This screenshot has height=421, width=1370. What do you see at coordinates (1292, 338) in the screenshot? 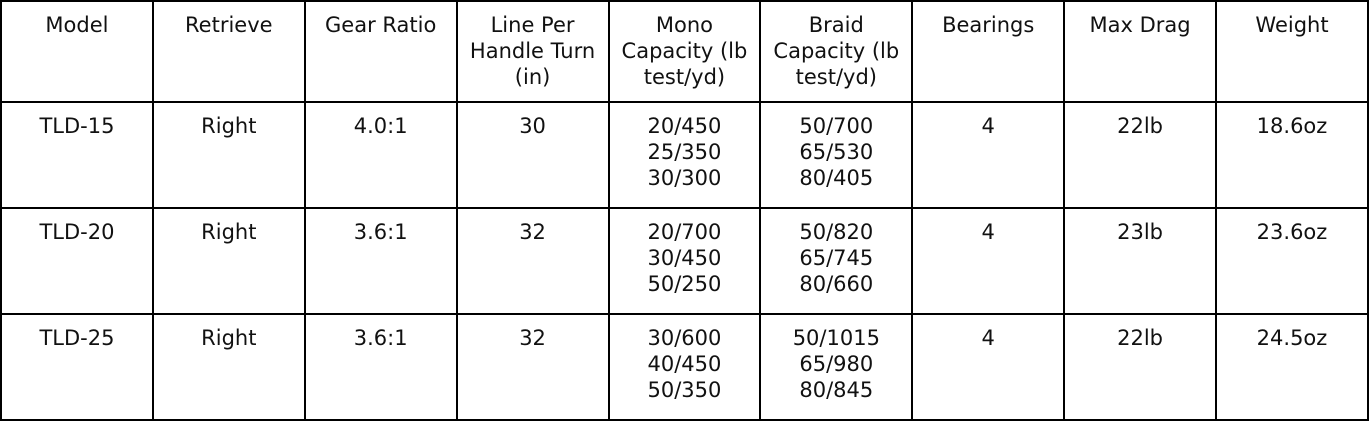
I see `cell-line: 24.5oz` at bounding box center [1292, 338].